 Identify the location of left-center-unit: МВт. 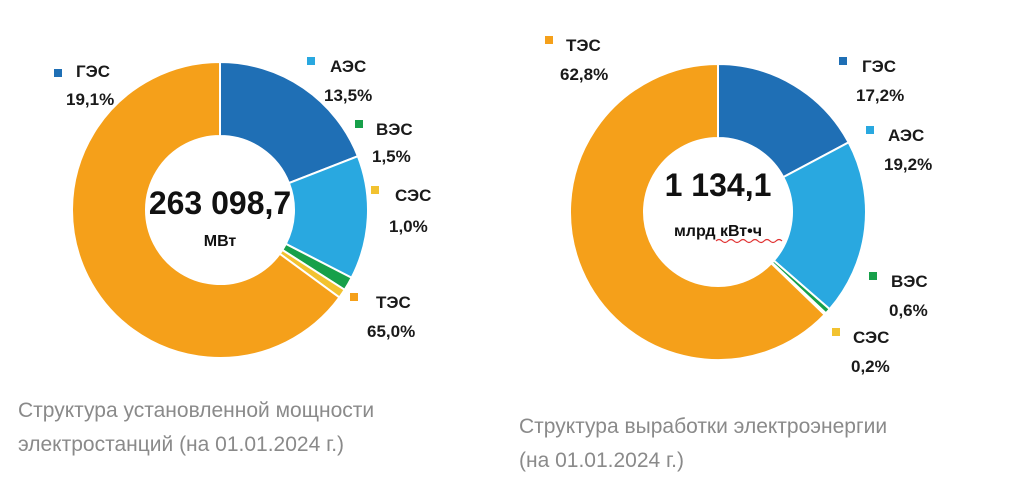
(220, 241).